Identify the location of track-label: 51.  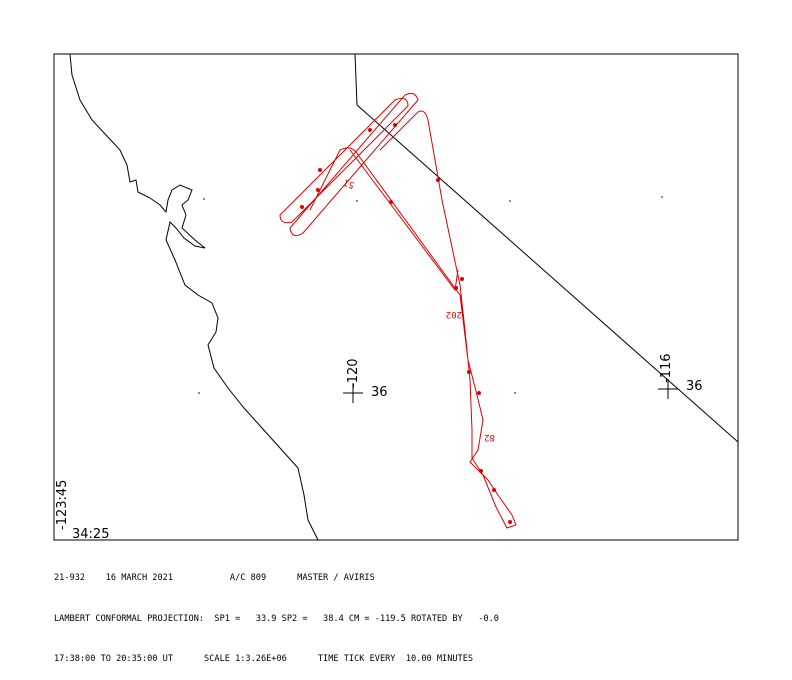
(349, 182).